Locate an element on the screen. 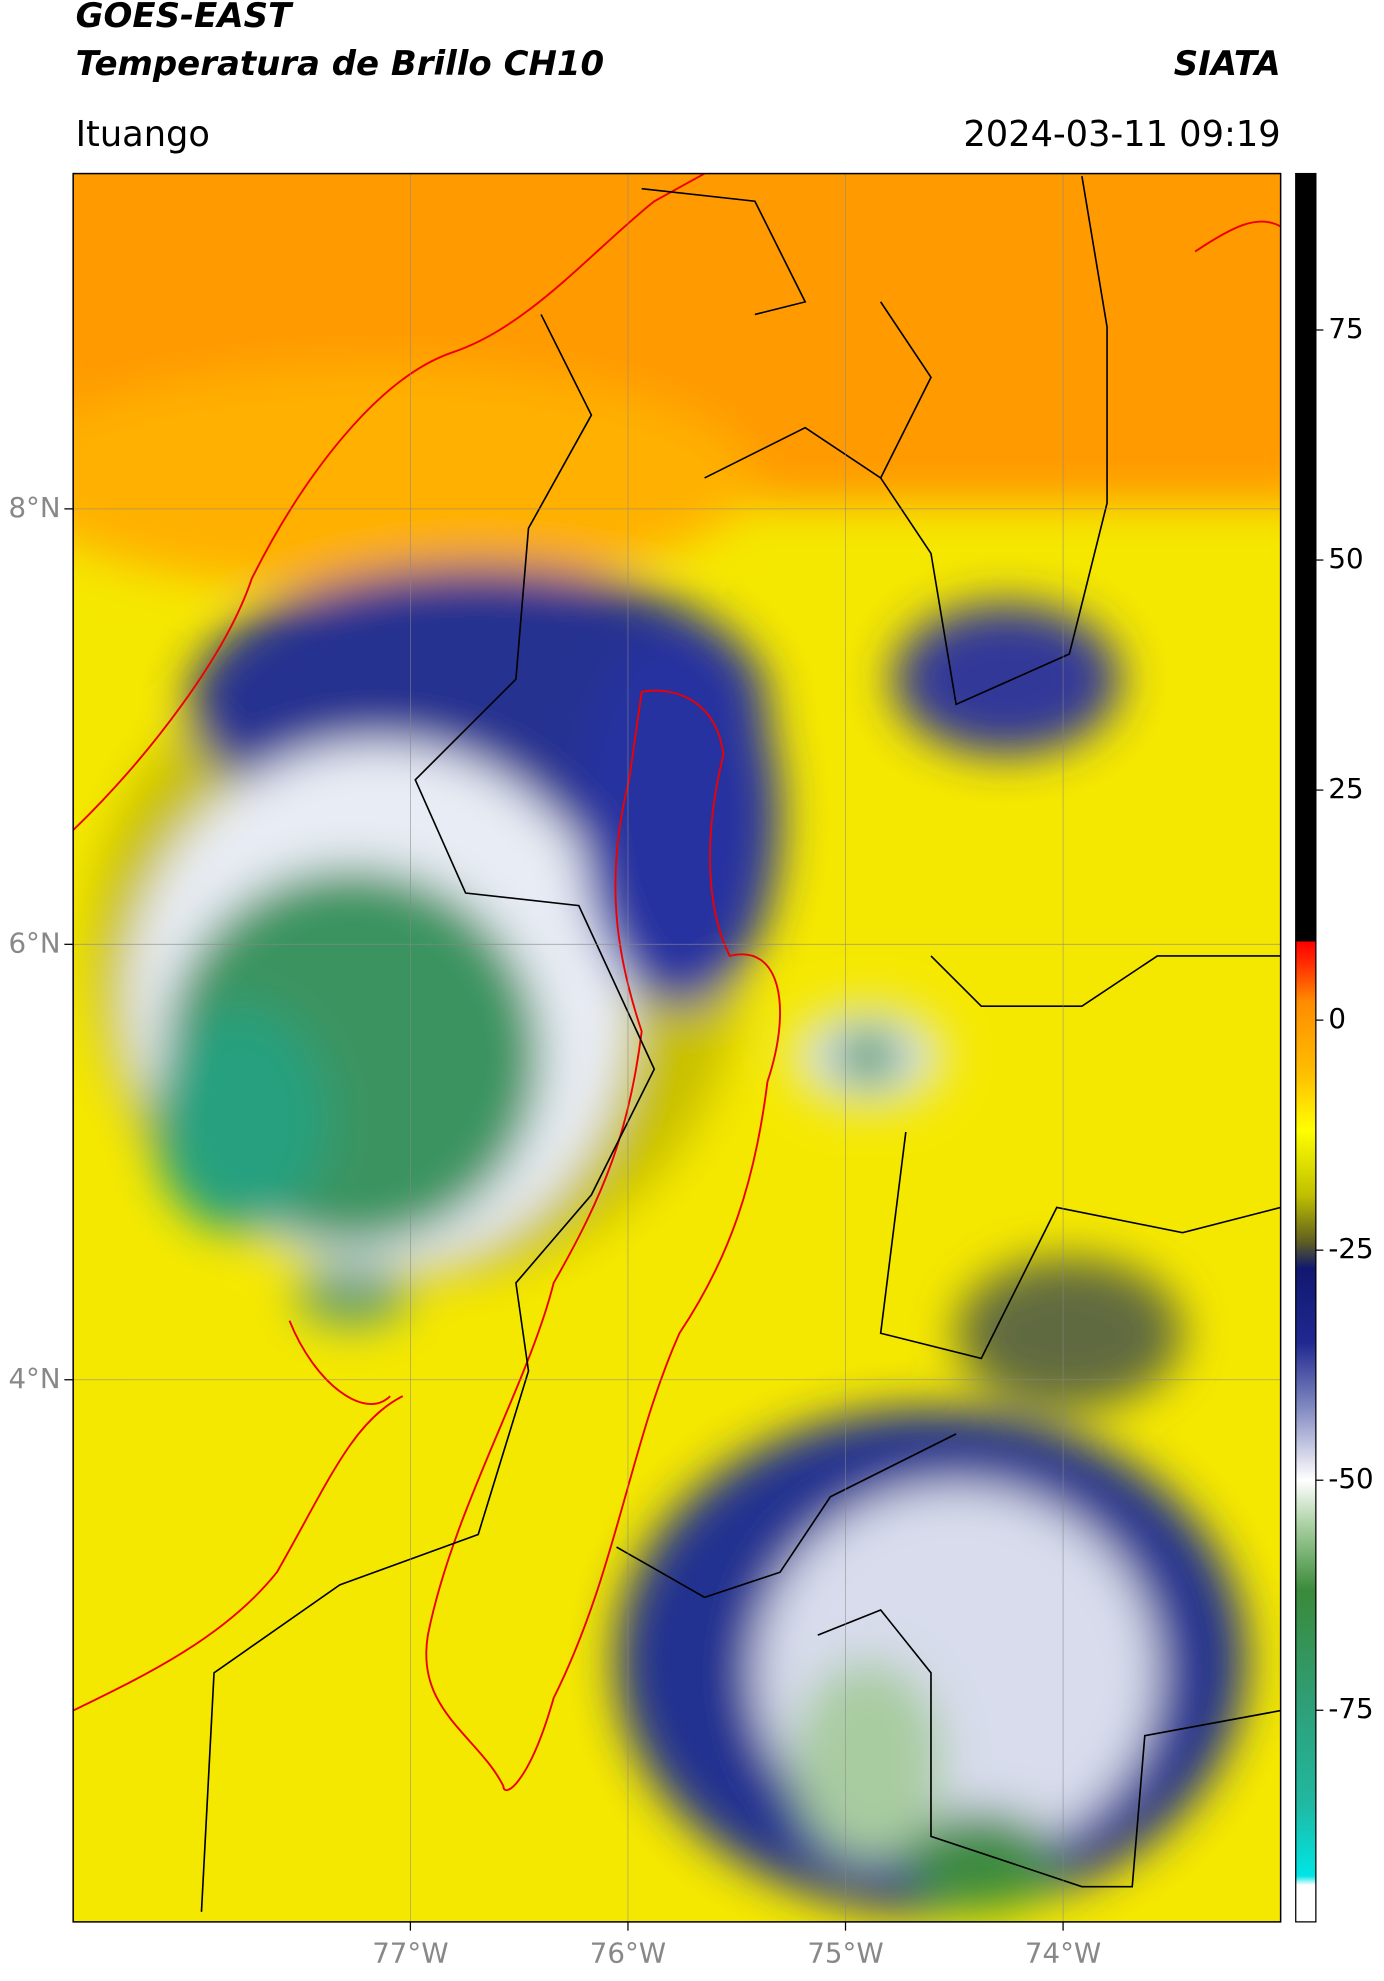 The width and height of the screenshot is (1384, 1981). colorbar-tick-label: 0 is located at coordinates (1337, 1018).